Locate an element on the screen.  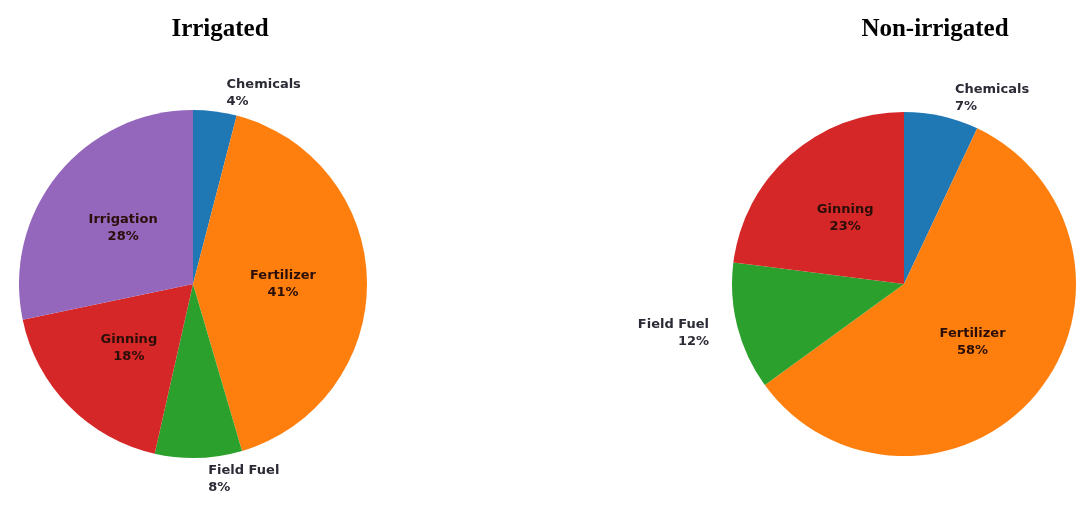
data-label: 8% is located at coordinates (219, 486).